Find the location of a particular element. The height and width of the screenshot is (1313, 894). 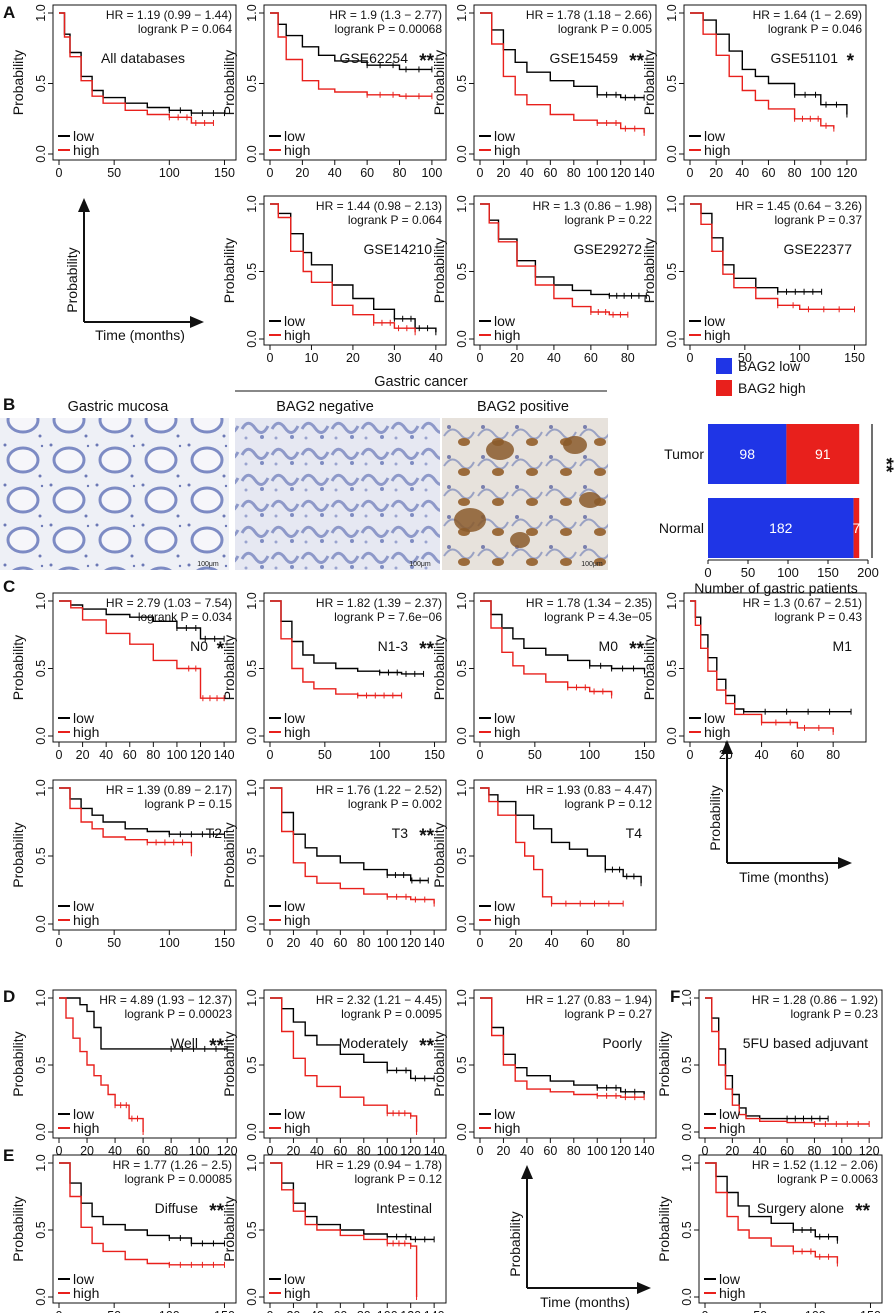

km-gse15459-logrank: logrank P = 0.005 is located at coordinates (605, 29).